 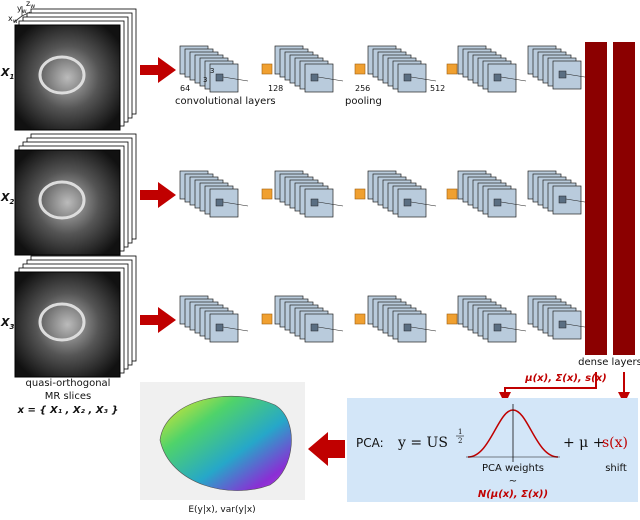 What do you see at coordinates (225, 443) in the screenshot?
I see `mesh` at bounding box center [225, 443].